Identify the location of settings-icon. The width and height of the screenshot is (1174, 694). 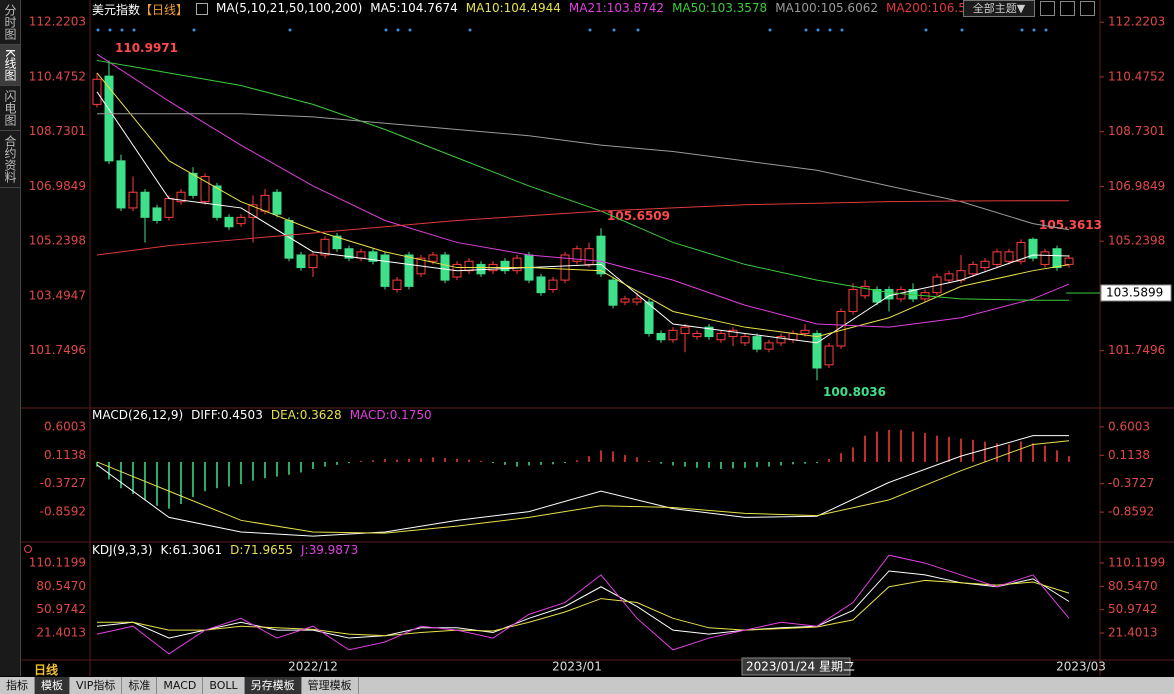
(202, 9).